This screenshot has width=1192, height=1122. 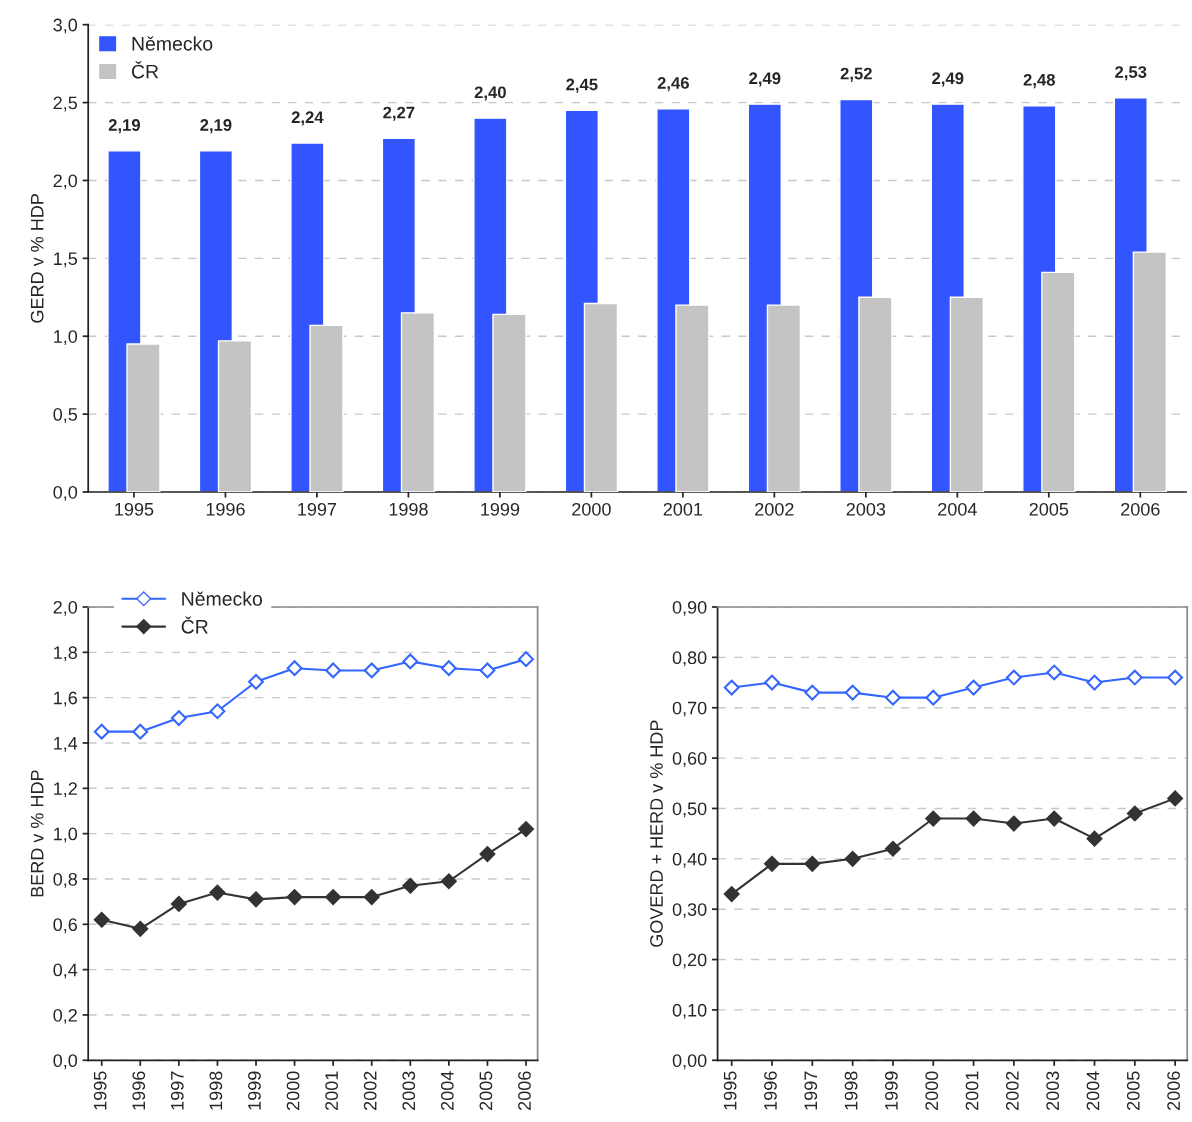 I want to click on y-tick-label: 1,6, so click(x=65, y=699).